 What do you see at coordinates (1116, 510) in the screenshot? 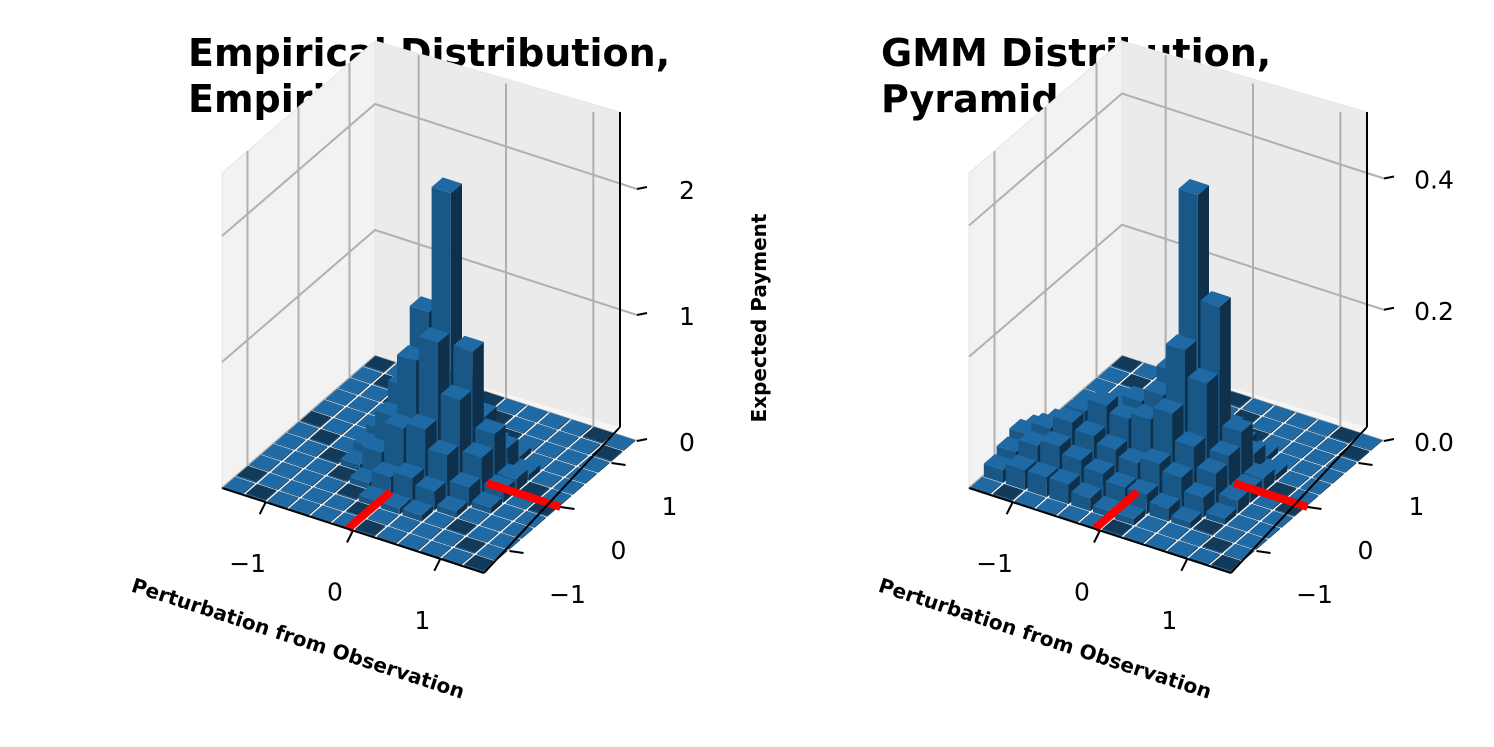
I see `observation-marker` at bounding box center [1116, 510].